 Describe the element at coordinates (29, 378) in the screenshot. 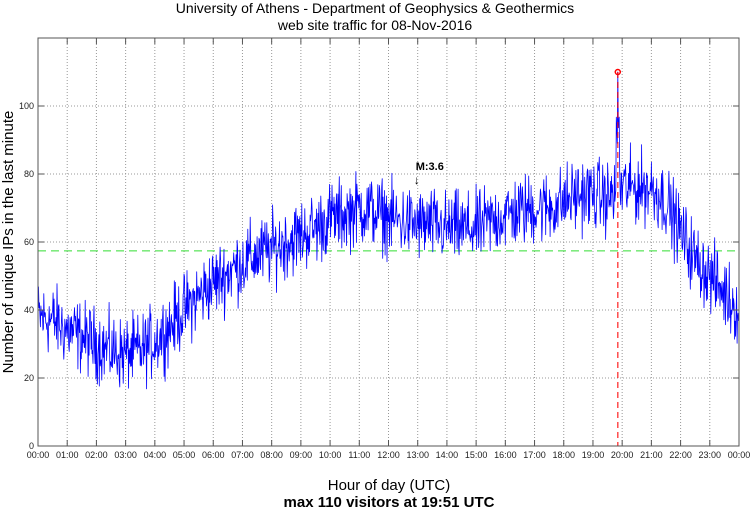

I see `y-tick-label: 20` at that location.